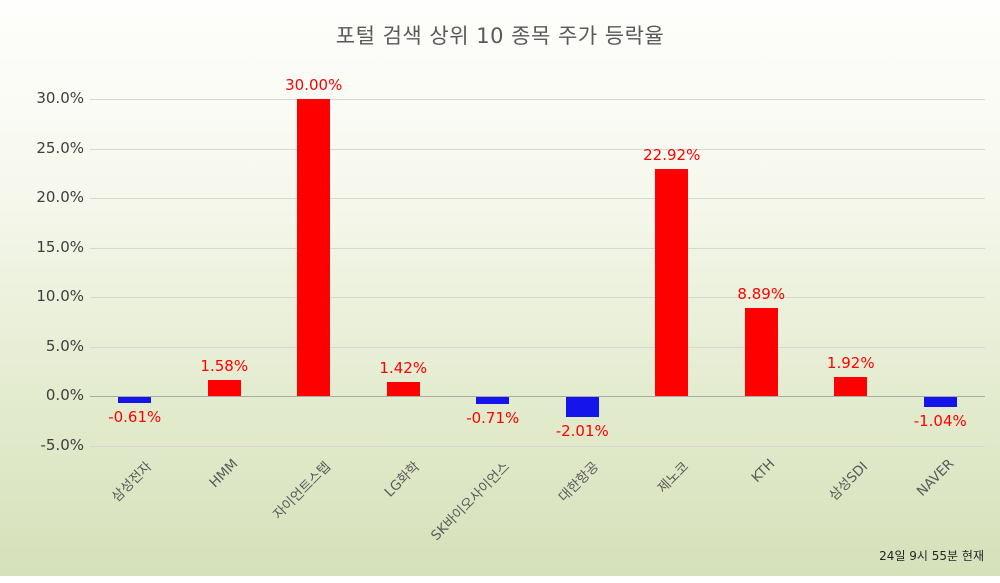 The width and height of the screenshot is (1000, 583). What do you see at coordinates (493, 418) in the screenshot?
I see `value-label: -0.71%` at bounding box center [493, 418].